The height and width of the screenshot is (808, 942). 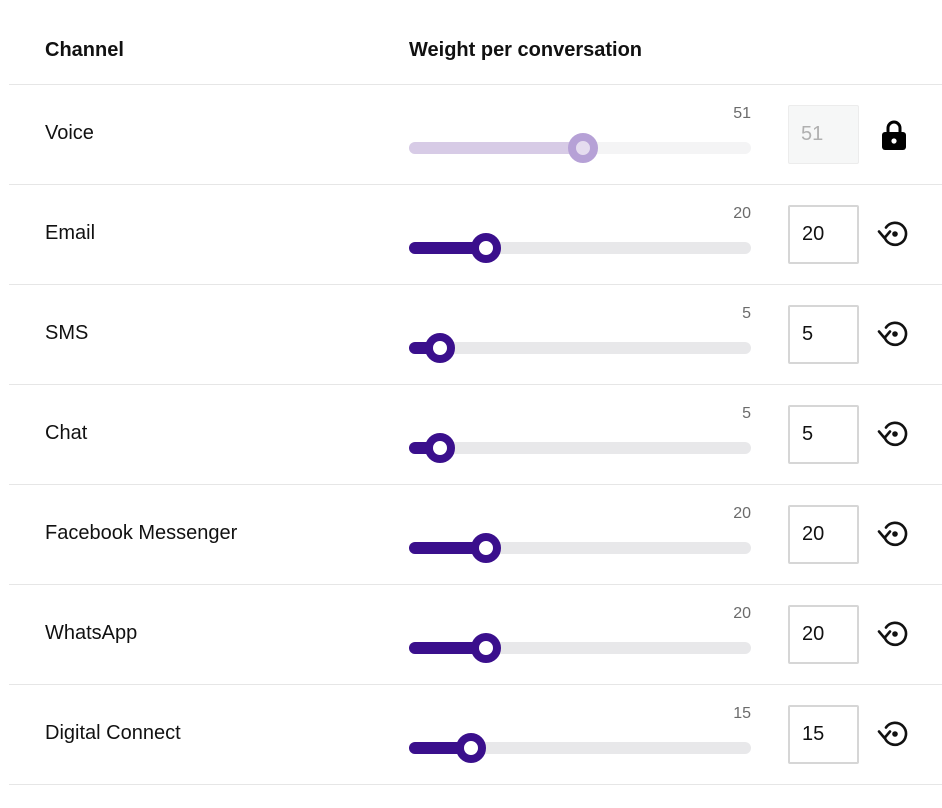 What do you see at coordinates (69, 133) in the screenshot?
I see `channel-name: Voice` at bounding box center [69, 133].